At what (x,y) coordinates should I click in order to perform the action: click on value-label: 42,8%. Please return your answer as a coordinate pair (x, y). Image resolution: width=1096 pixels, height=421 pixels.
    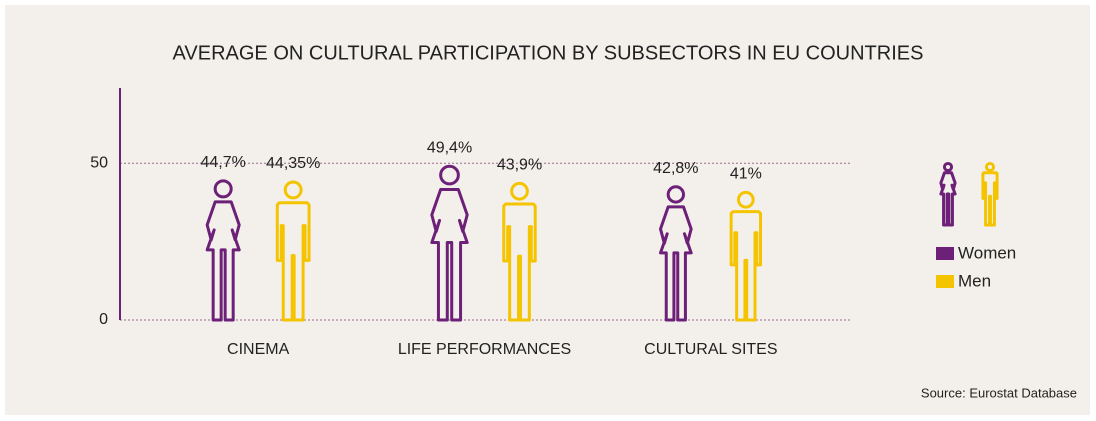
    Looking at the image, I should click on (675, 168).